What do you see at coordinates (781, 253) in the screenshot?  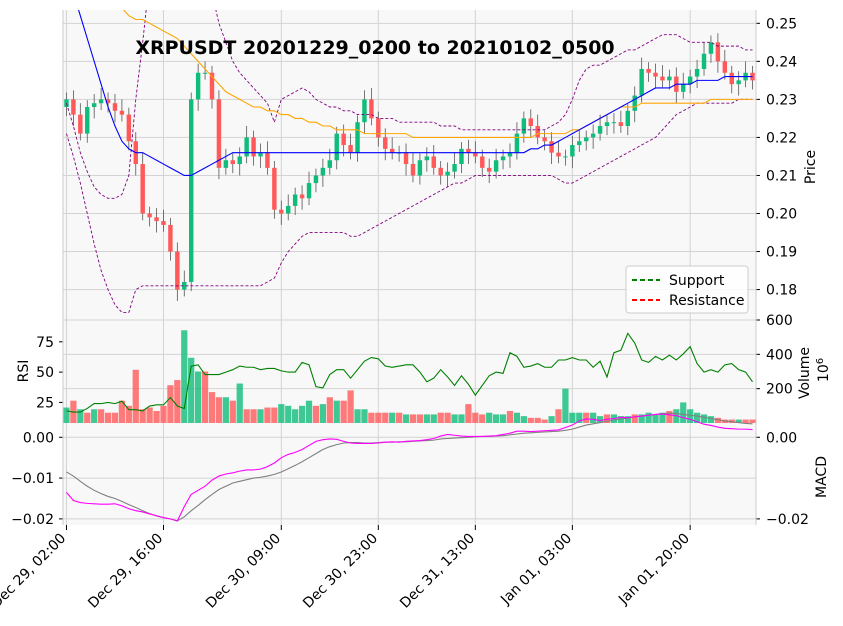 I see `price-tick-label: 0.19` at bounding box center [781, 253].